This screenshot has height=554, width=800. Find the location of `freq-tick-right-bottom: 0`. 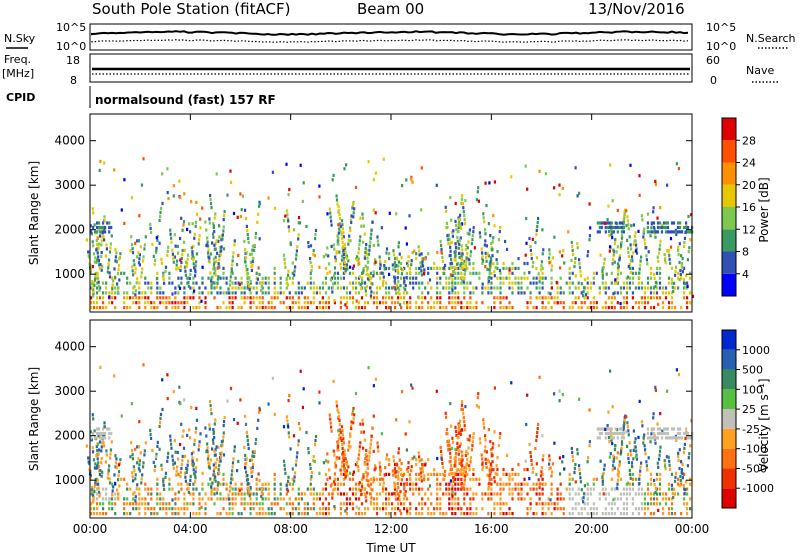

freq-tick-right-bottom: 0 is located at coordinates (713, 80).